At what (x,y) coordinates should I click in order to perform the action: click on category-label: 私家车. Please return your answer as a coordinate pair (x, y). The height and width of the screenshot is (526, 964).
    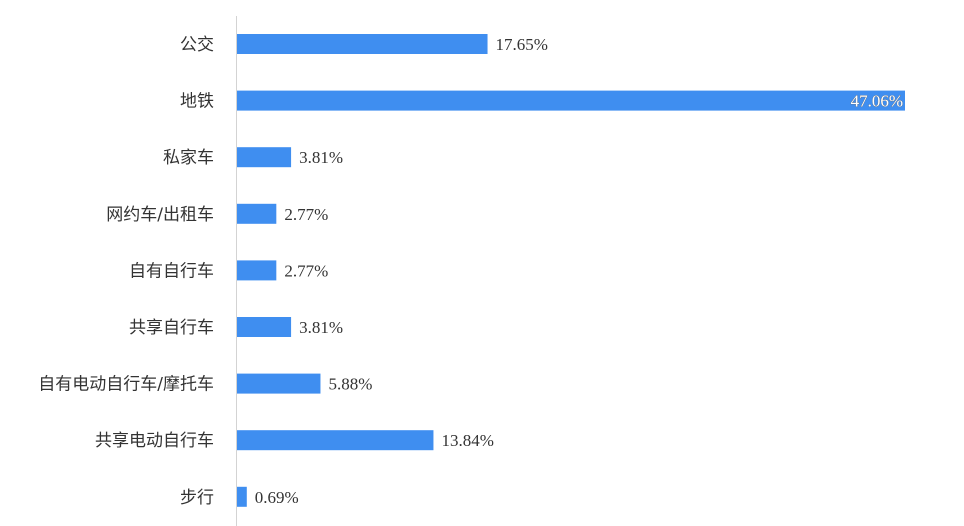
    Looking at the image, I should click on (188, 158).